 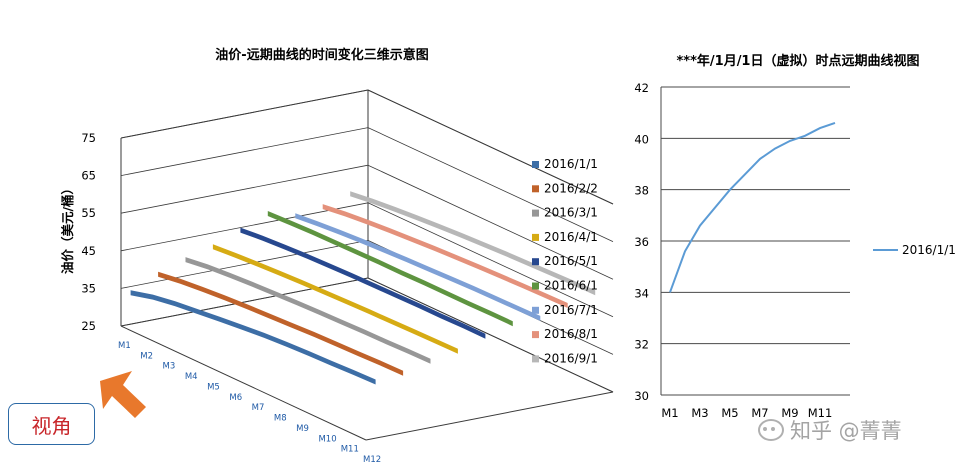 What do you see at coordinates (641, 293) in the screenshot?
I see `y-tick-label: 34` at bounding box center [641, 293].